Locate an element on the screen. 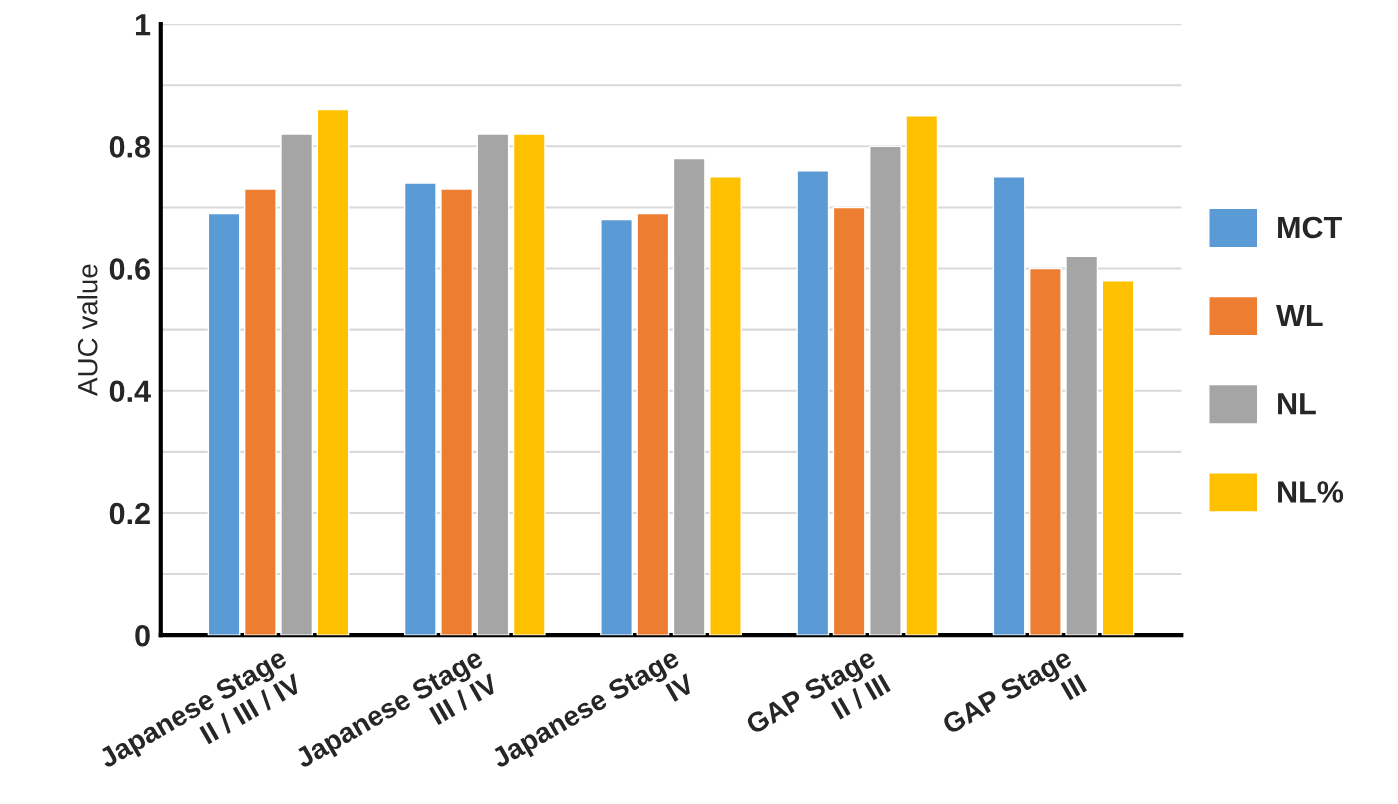 The image size is (1398, 804). legend-label: MCT is located at coordinates (1310, 227).